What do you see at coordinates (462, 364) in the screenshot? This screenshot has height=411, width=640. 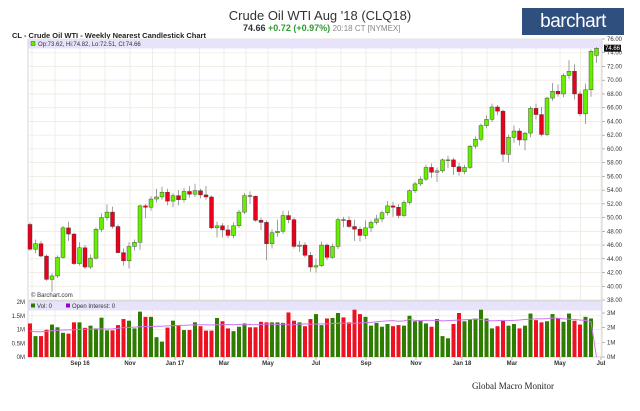 I see `x-tick-label: Jan 18` at bounding box center [462, 364].